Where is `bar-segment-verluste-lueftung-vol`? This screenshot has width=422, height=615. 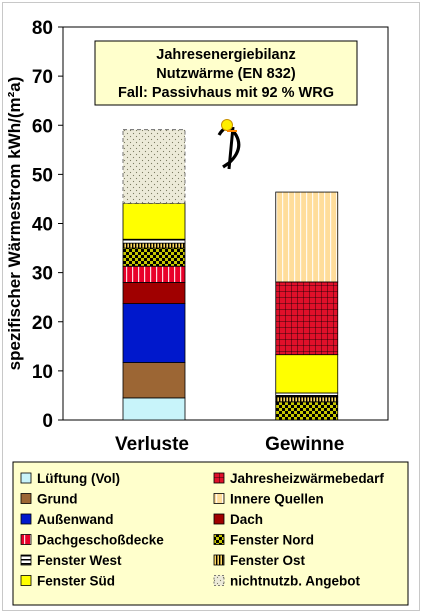
bar-segment-verluste-lueftung-vol is located at coordinates (154, 409).